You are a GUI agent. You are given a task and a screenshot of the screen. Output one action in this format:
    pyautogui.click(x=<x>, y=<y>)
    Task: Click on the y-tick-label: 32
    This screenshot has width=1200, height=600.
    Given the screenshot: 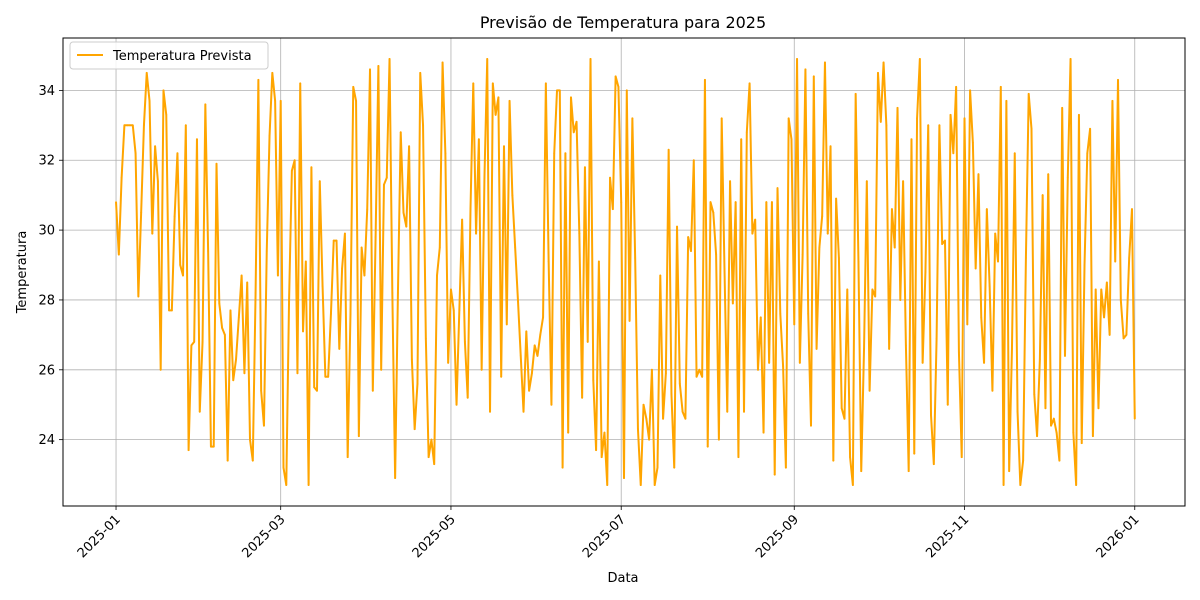 What is the action you would take?
    pyautogui.click(x=46, y=161)
    